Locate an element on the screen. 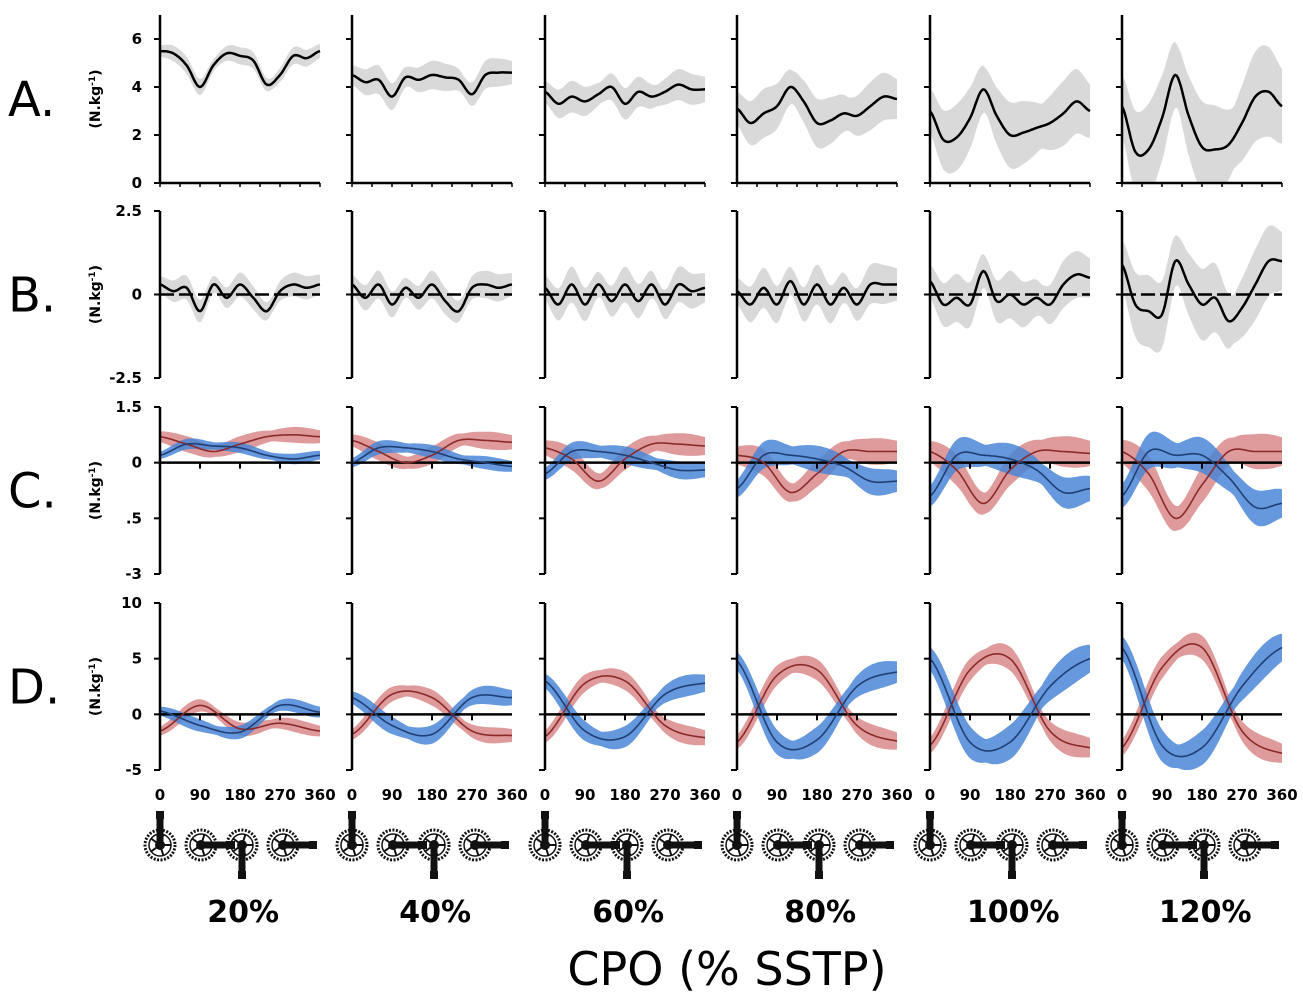  y-tick-label: -3 is located at coordinates (133, 574).